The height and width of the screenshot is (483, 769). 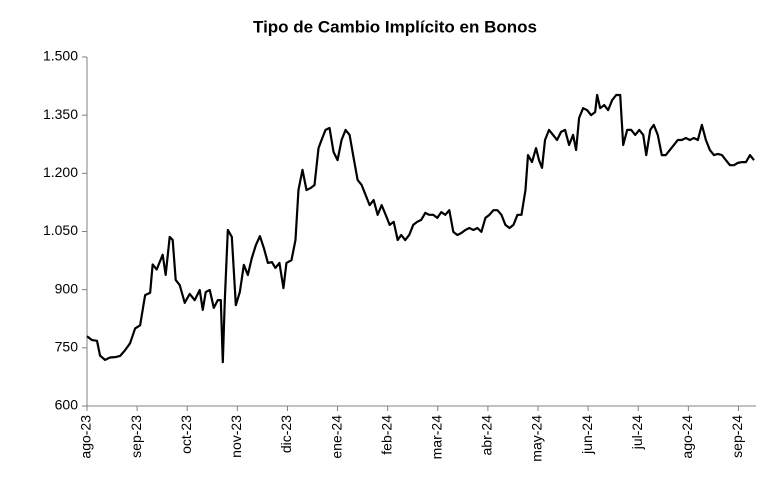 I want to click on x-tick-label: nov-23, so click(x=236, y=436).